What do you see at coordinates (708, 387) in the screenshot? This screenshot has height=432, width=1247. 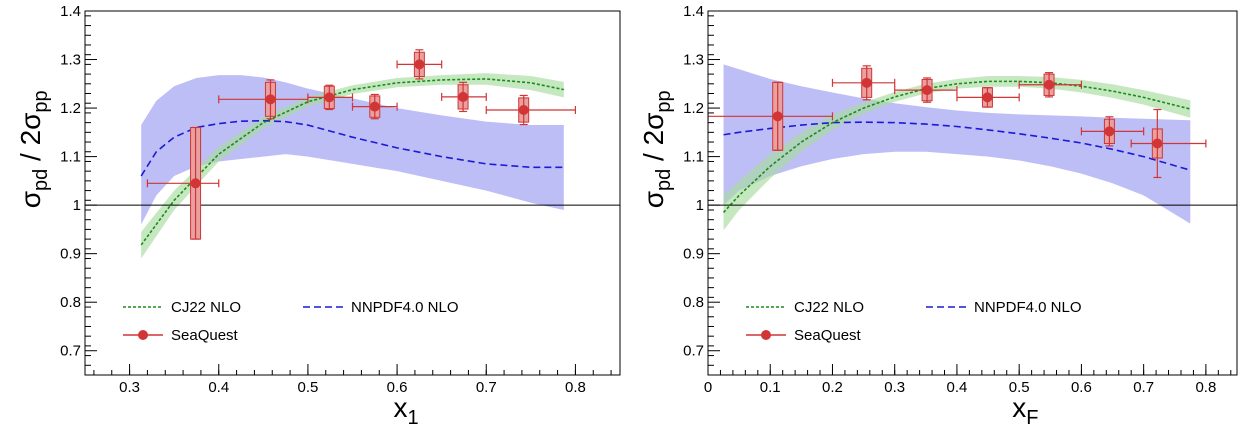 I see `x-tick-label: 0` at bounding box center [708, 387].